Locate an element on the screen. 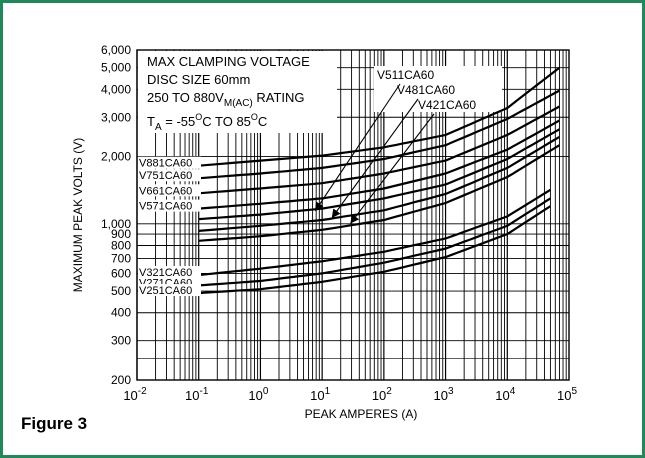 The image size is (645, 458). y-axis-label: MAXIMUM PEAK VOLTS (V) is located at coordinates (78, 215).